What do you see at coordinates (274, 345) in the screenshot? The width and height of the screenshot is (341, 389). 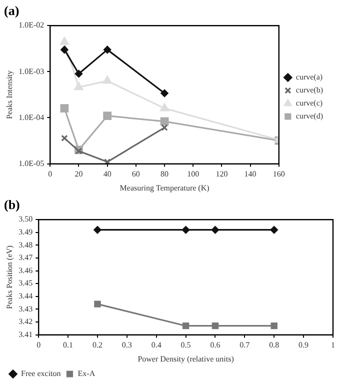 I see `x-tick-label: 0.8` at bounding box center [274, 345].